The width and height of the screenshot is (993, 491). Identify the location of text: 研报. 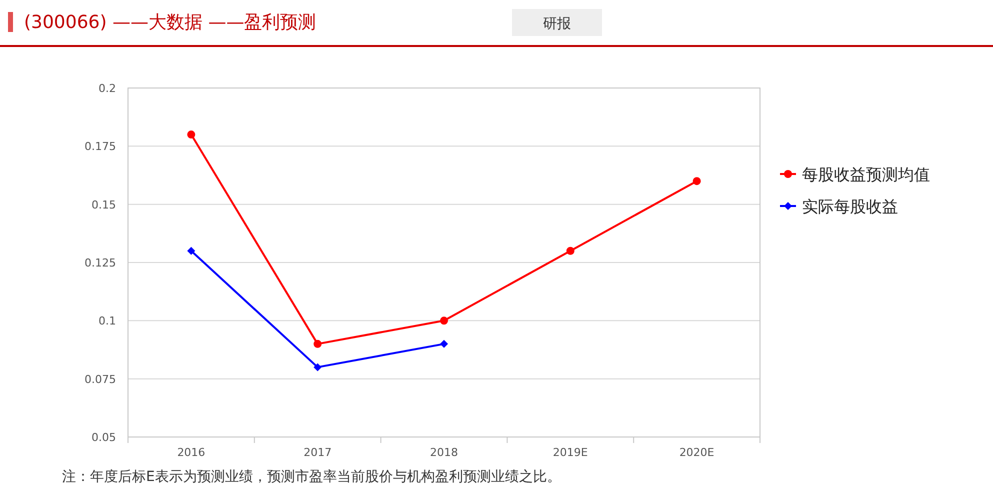
(557, 24).